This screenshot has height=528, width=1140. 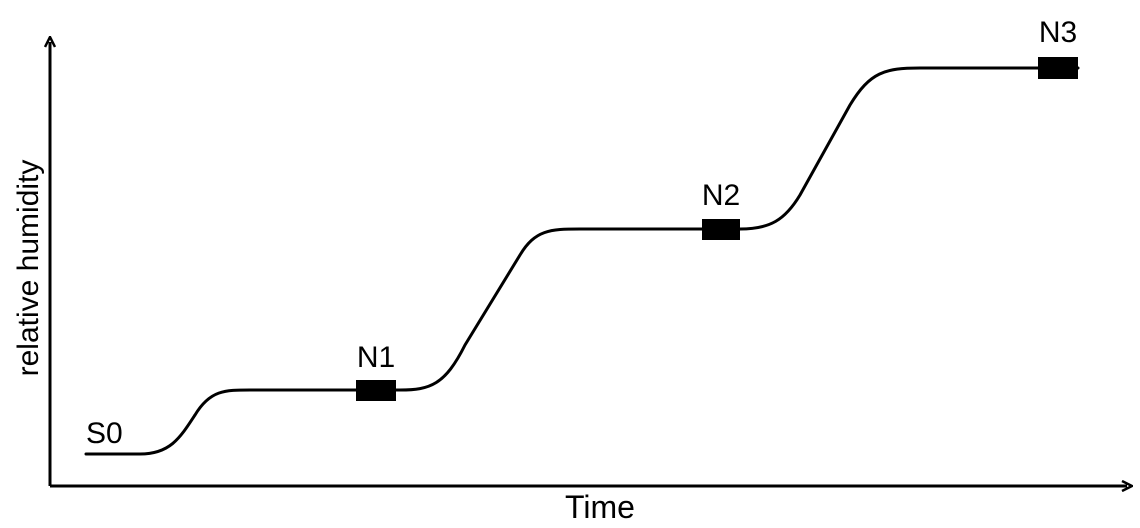 I want to click on start-label: S0, so click(x=104, y=433).